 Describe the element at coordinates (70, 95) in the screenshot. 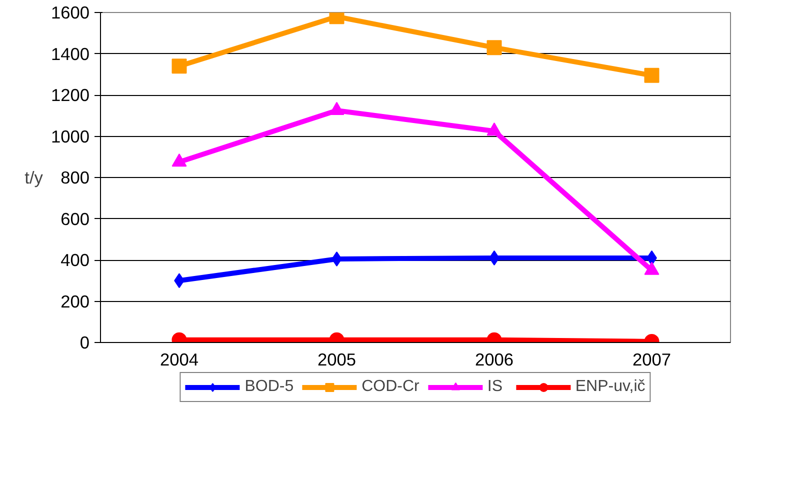

I see `y-tick-label: 1200` at that location.